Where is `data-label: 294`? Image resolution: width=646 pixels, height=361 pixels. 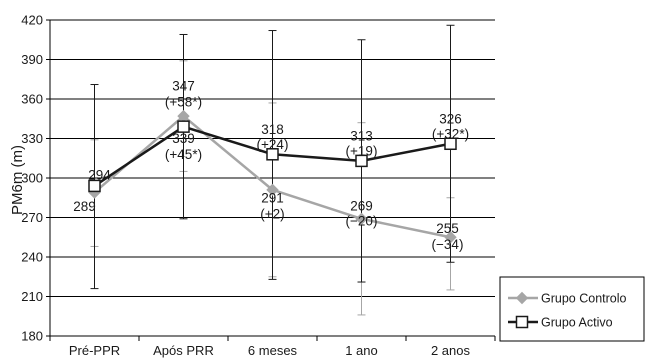
data-label: 294 is located at coordinates (99, 174).